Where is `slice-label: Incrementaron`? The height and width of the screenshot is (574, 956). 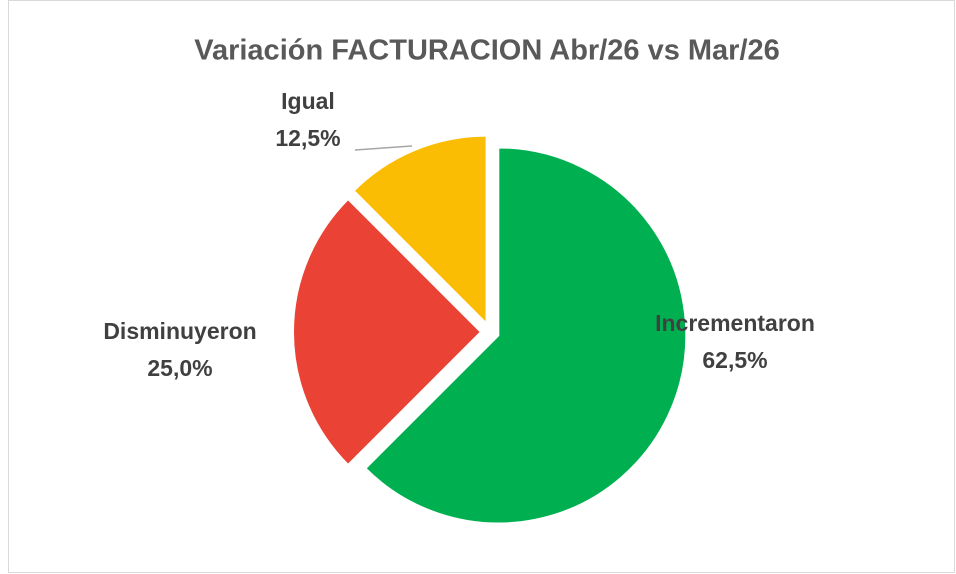 slice-label: Incrementaron is located at coordinates (735, 323).